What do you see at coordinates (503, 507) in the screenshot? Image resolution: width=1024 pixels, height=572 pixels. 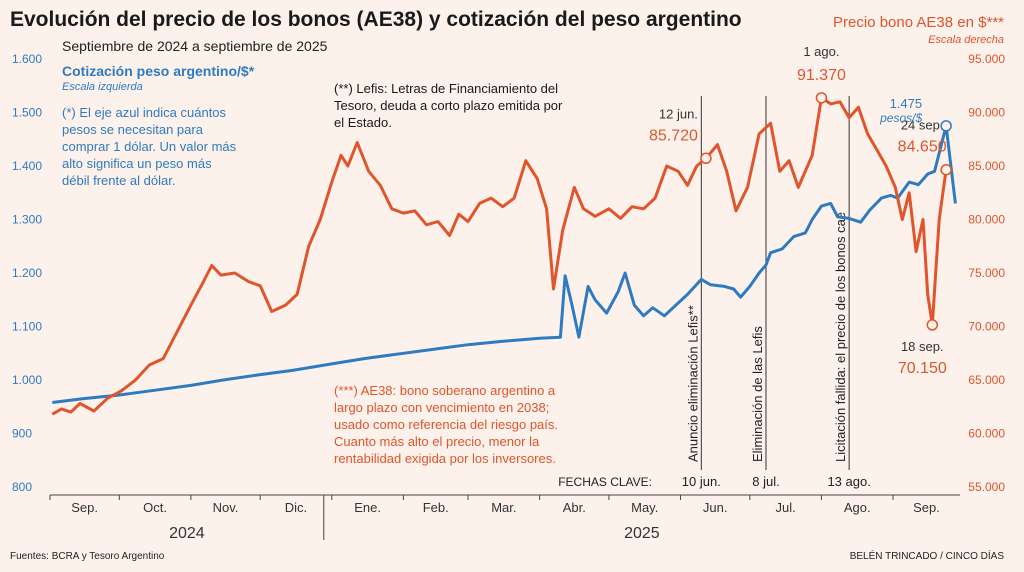 I see `month-label: Mar.` at bounding box center [503, 507].